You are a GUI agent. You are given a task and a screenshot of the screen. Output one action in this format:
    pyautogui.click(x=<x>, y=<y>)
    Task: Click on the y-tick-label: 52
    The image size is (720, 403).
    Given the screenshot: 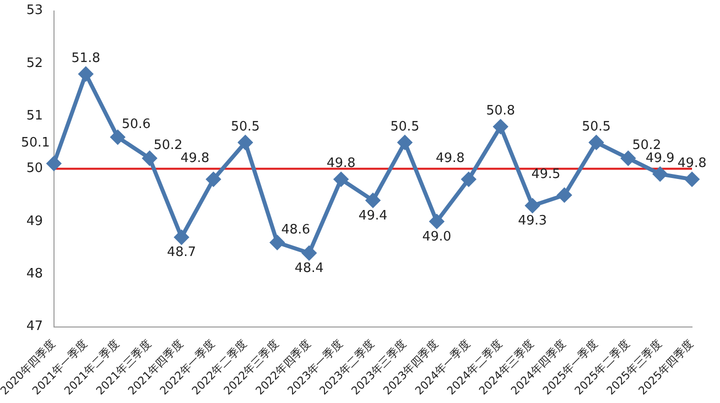 What is the action you would take?
    pyautogui.click(x=34, y=63)
    